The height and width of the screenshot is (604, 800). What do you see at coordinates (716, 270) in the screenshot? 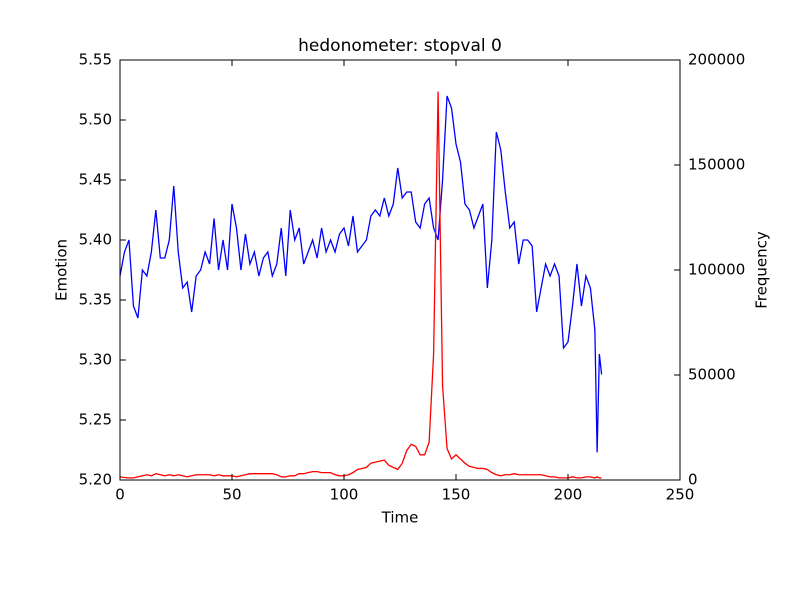
I see `y2-tick-label: 100000` at bounding box center [716, 270].